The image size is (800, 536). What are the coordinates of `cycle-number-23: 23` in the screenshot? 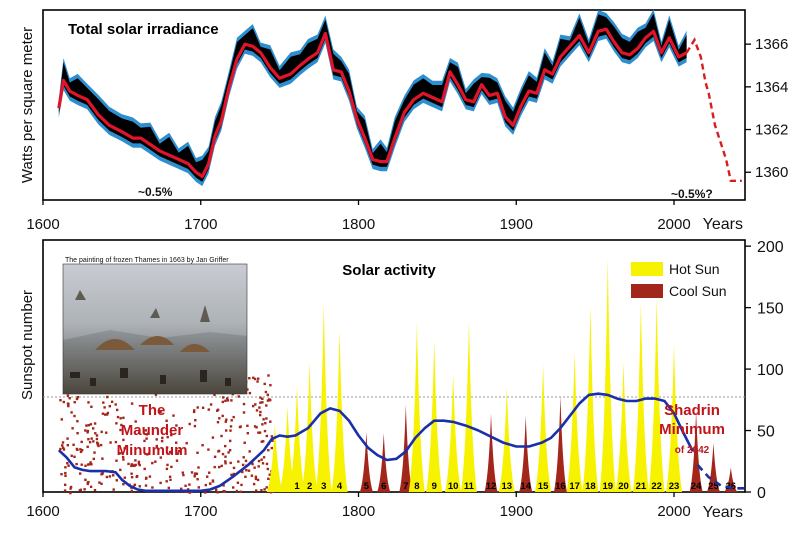 It's located at (674, 486).